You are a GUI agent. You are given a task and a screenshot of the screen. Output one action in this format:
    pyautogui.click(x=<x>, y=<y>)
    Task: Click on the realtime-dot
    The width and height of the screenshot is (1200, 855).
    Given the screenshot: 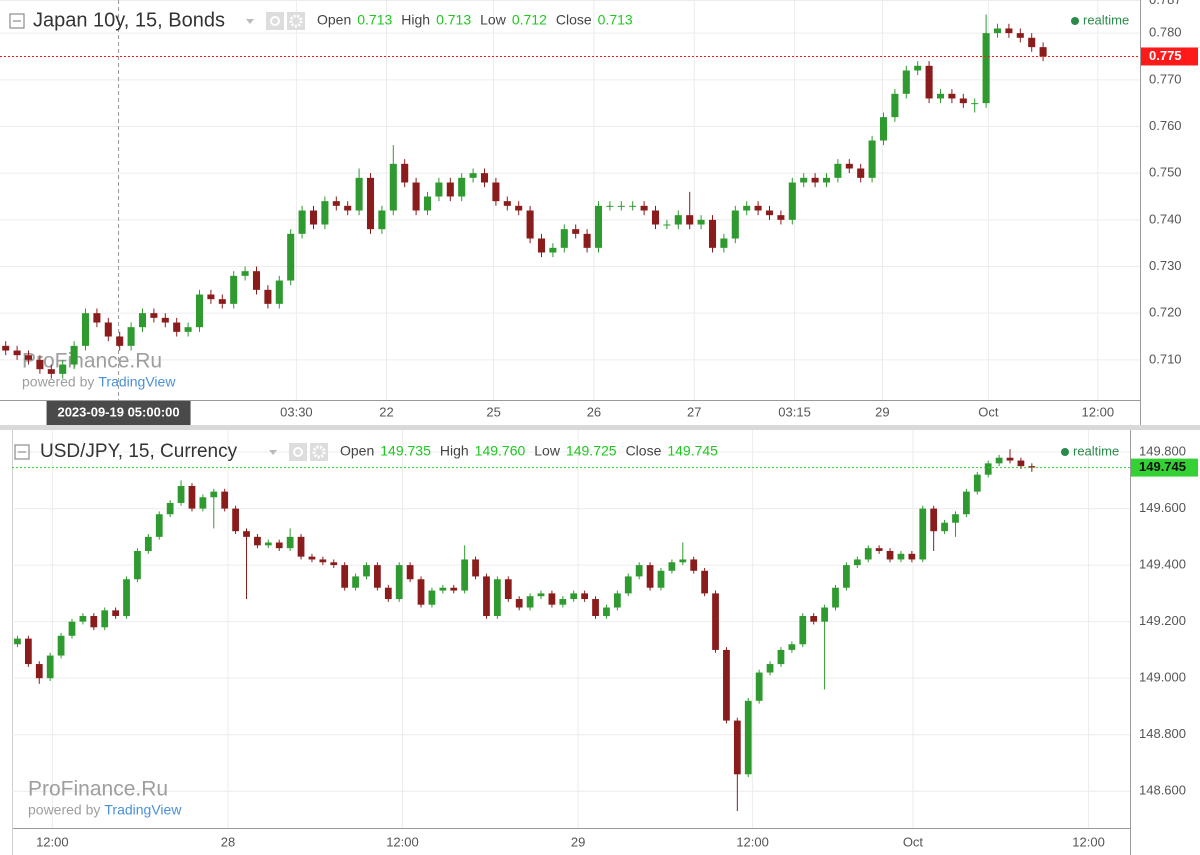 What is the action you would take?
    pyautogui.click(x=1065, y=452)
    